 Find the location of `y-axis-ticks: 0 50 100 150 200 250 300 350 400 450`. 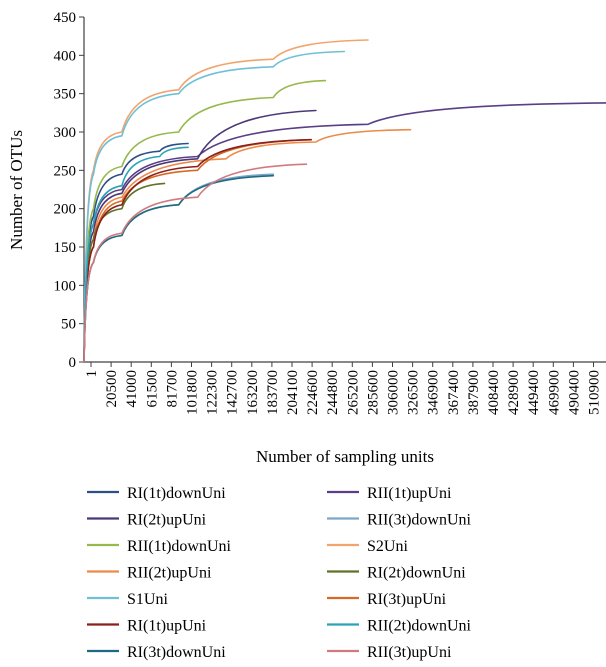

y-axis-ticks: 0 50 100 150 200 250 300 350 400 450 is located at coordinates (69, 190).